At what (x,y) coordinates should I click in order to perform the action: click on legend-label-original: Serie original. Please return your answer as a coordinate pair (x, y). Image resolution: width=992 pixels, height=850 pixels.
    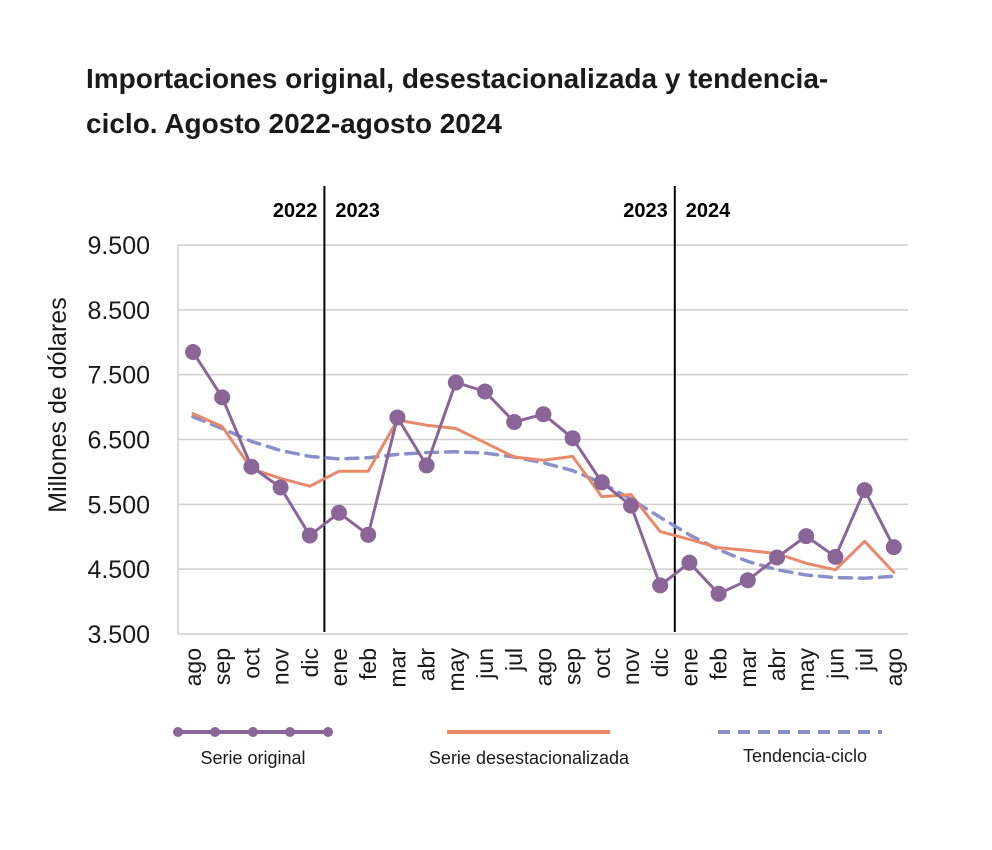
    Looking at the image, I should click on (252, 758).